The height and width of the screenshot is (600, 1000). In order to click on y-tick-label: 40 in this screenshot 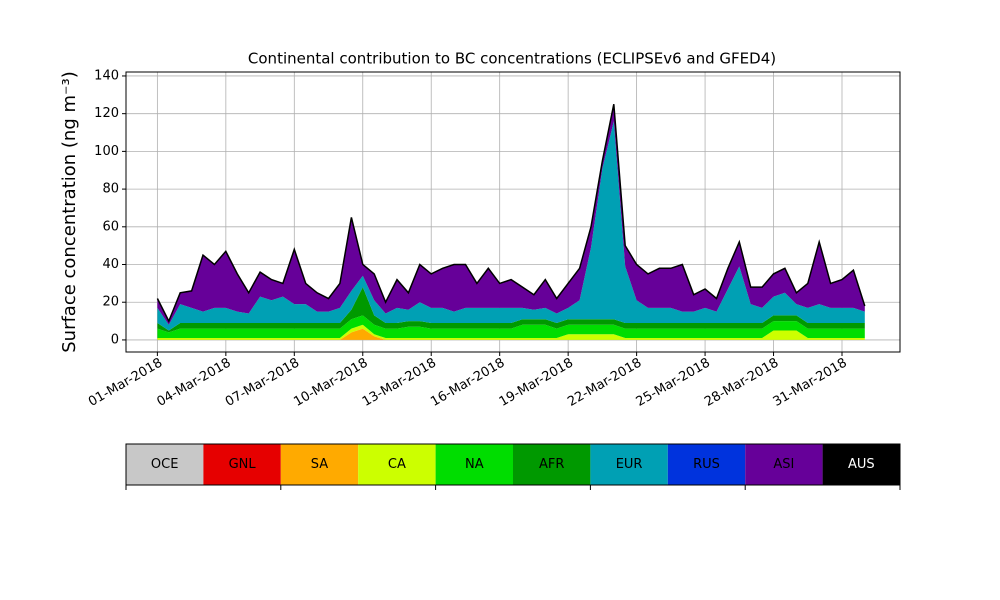, I will do `click(110, 264)`.